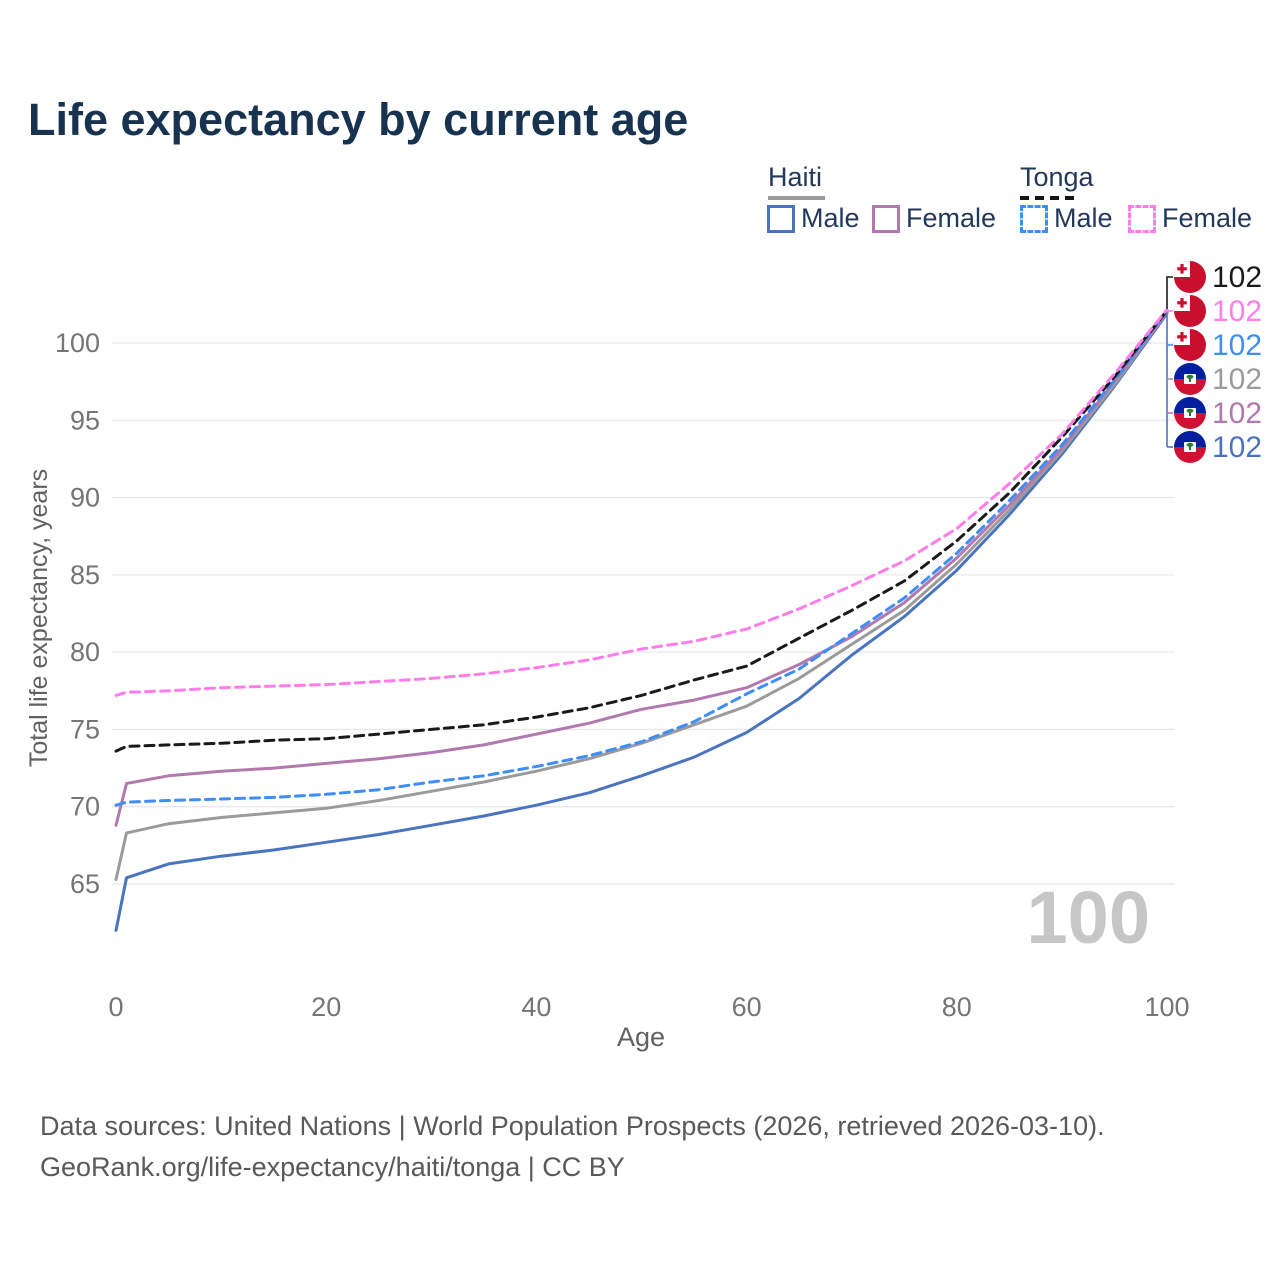 The image size is (1280, 1280). What do you see at coordinates (536, 1007) in the screenshot?
I see `x-tick-label: 40` at bounding box center [536, 1007].